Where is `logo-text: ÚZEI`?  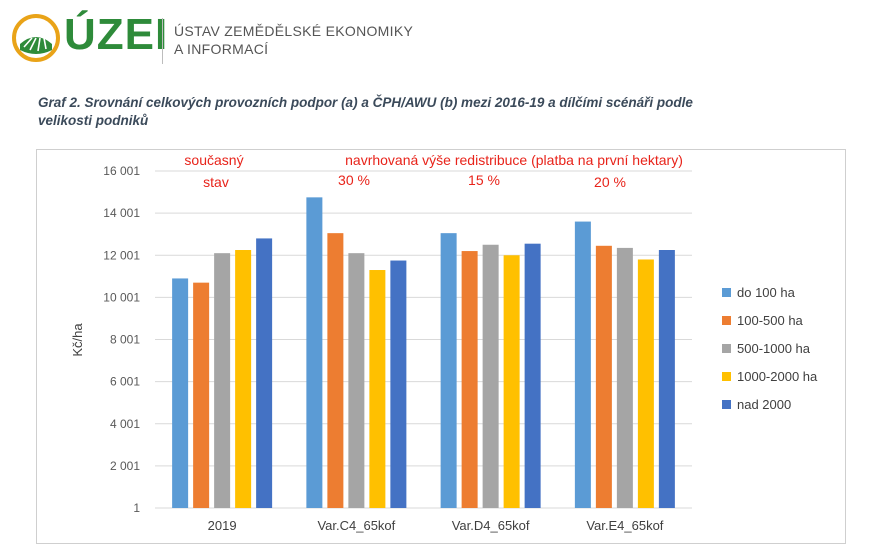 logo-text: ÚZEI is located at coordinates (116, 34).